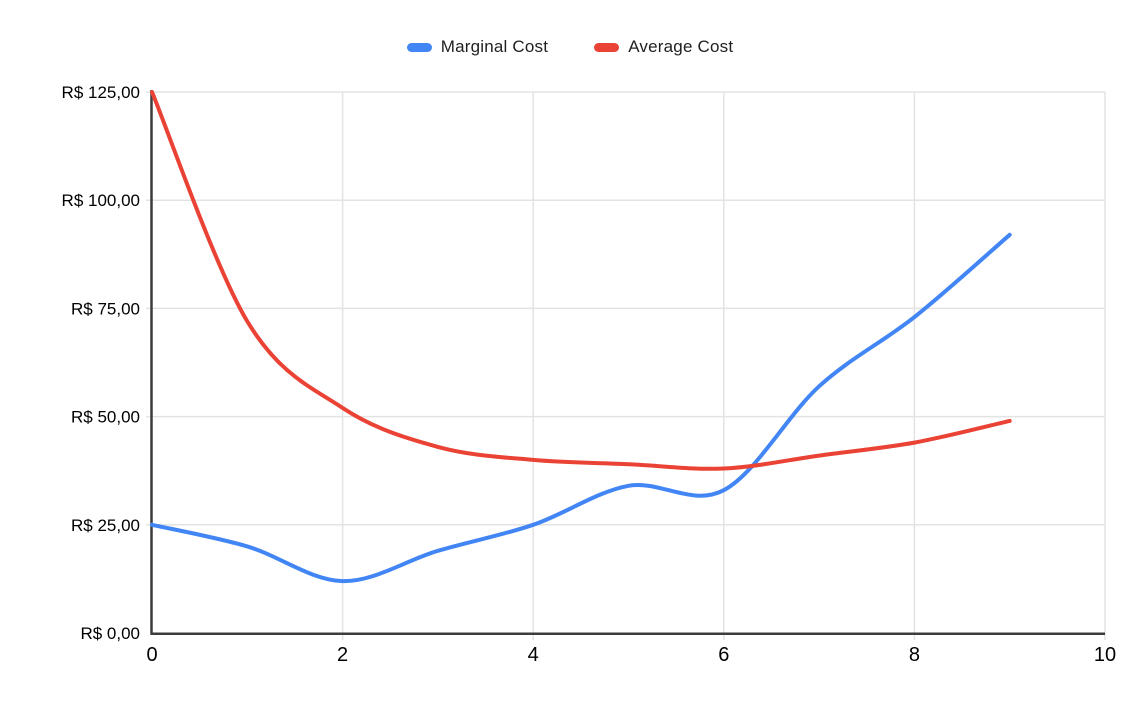 The image size is (1140, 705). What do you see at coordinates (570, 47) in the screenshot?
I see `legend: Marginal Cost Average Cost` at bounding box center [570, 47].